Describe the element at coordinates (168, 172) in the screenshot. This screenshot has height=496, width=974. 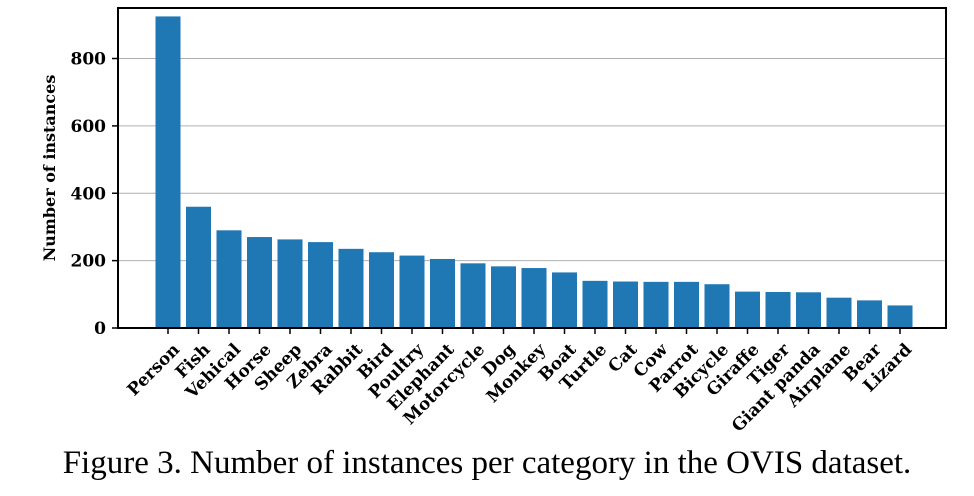
I see `bar-person` at that location.